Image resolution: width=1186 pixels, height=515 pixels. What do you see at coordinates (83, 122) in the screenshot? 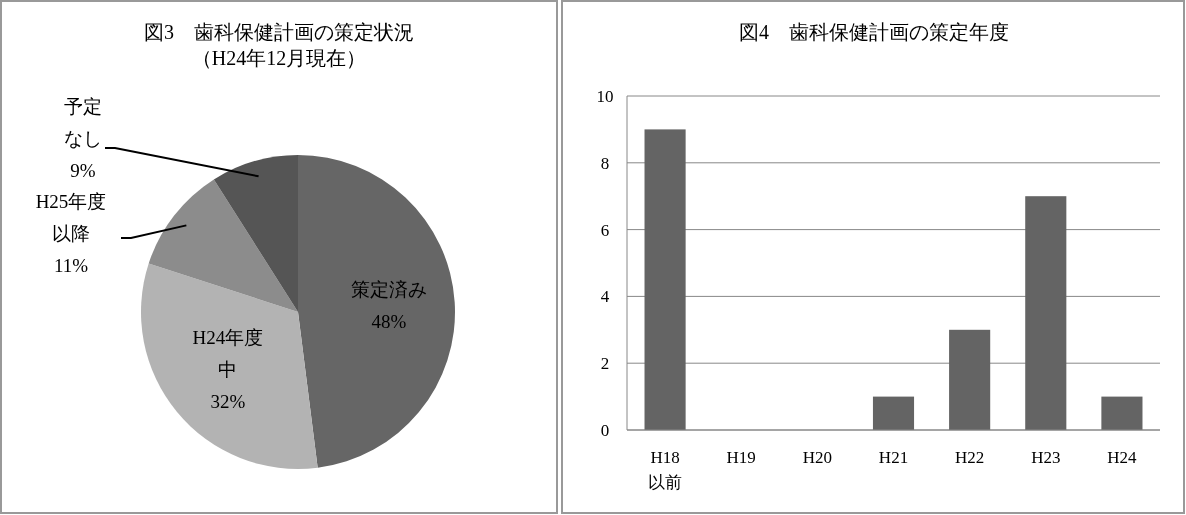
I see `slice-label: 予定なし` at bounding box center [83, 122].